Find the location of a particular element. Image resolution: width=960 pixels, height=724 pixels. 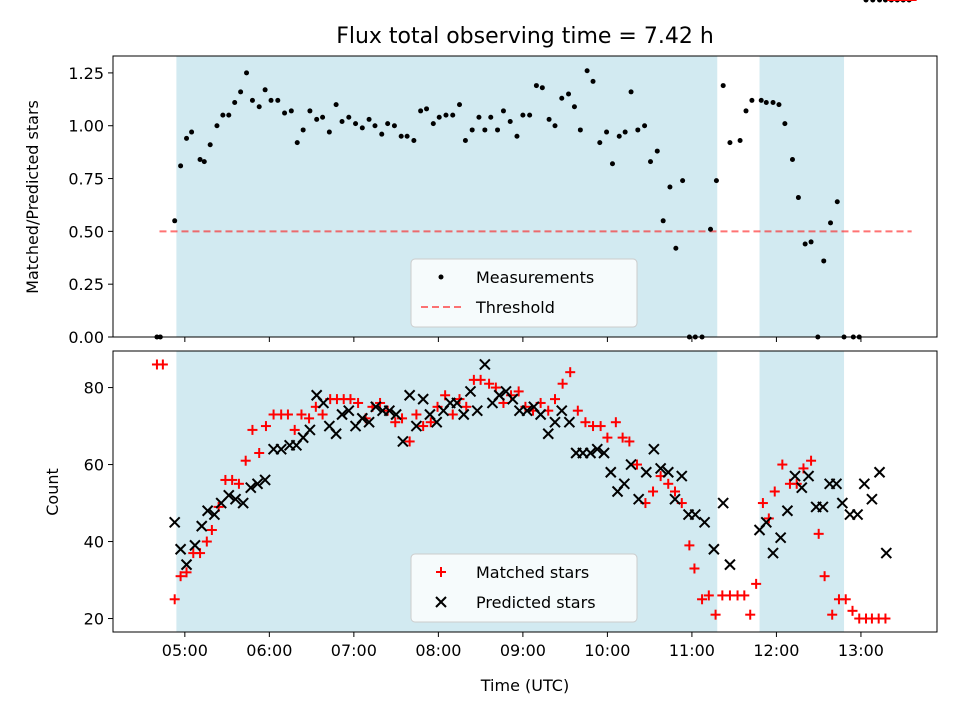

bottom-y-tick-label: 60 is located at coordinates (94, 465).